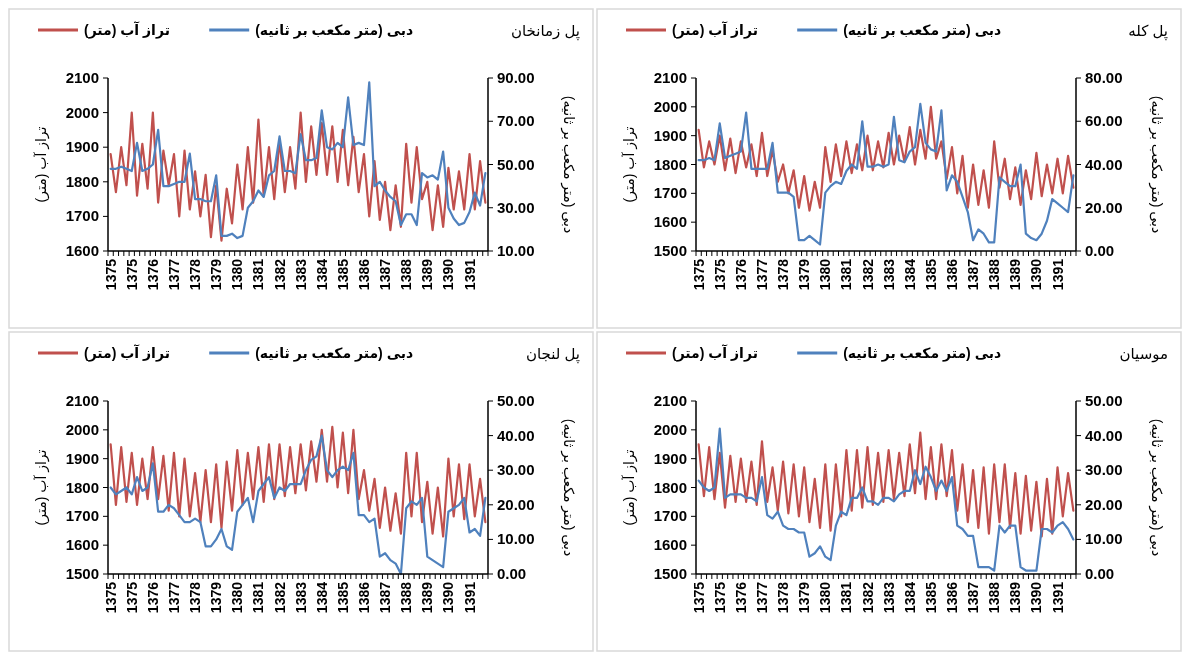  I want to click on y-tick-label: 1900, so click(82, 458).